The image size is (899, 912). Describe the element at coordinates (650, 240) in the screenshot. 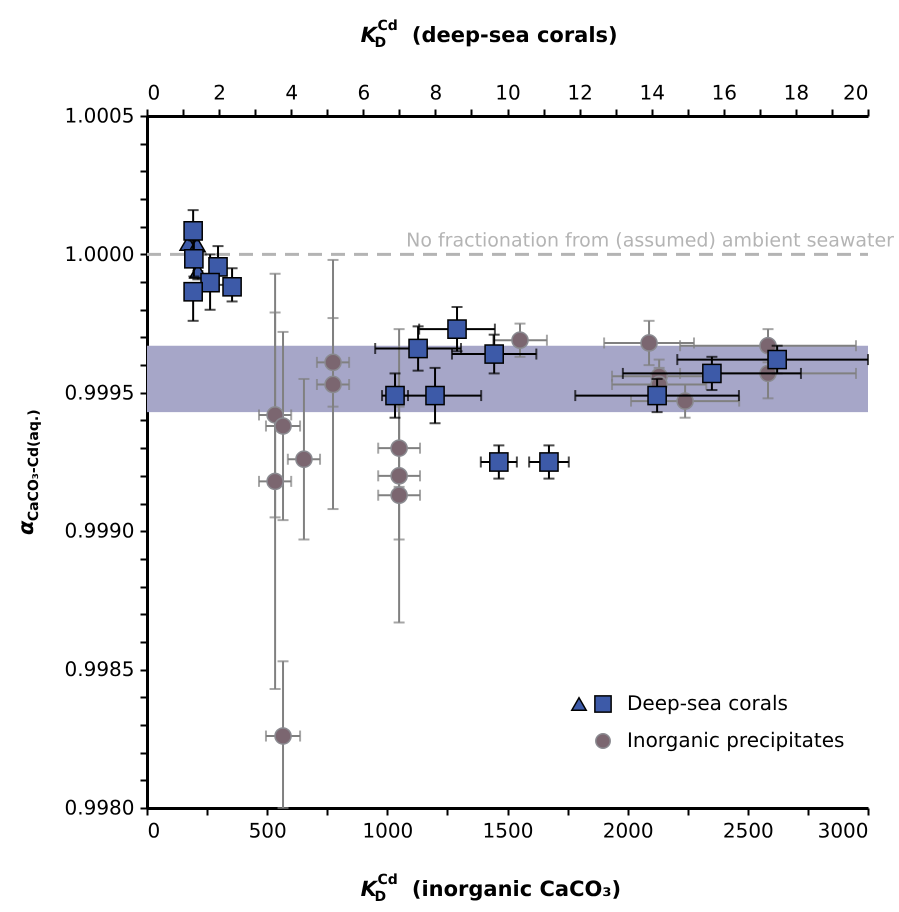

I see `ref-line-label: No fractionation from (assumed) ambient seawater` at that location.